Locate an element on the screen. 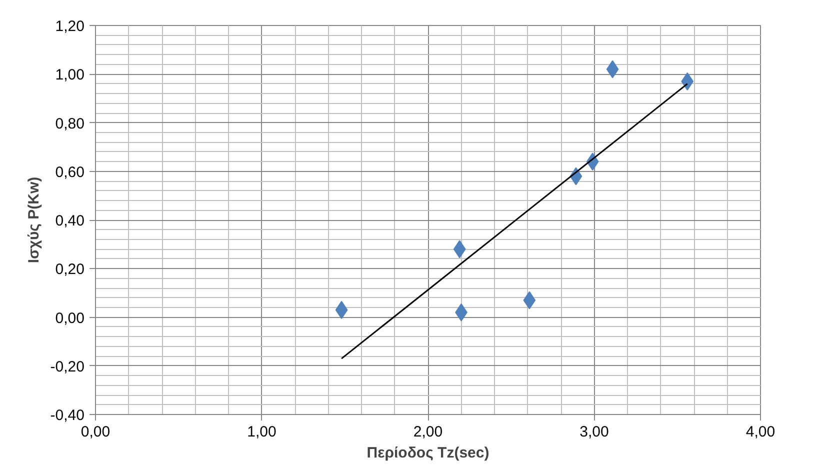 The height and width of the screenshot is (471, 828). x-tick-label: 4,00 is located at coordinates (761, 432).